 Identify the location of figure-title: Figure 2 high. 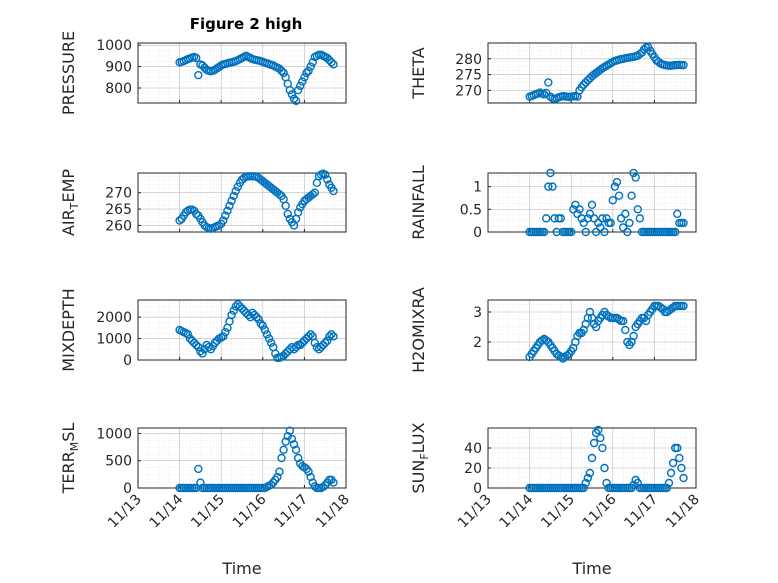
(246, 24).